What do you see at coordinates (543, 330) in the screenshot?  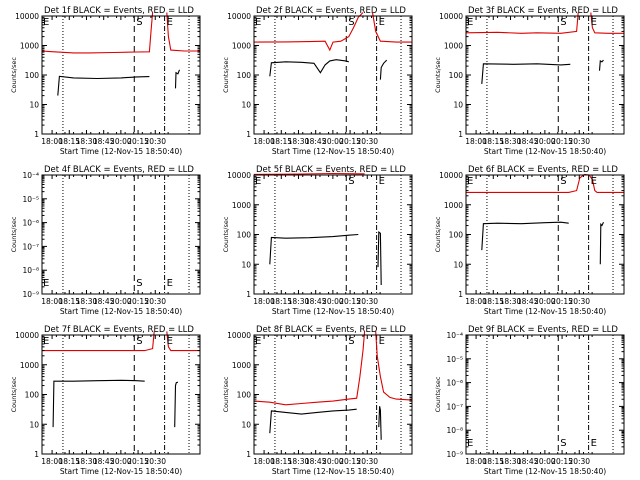 I see `panel-title: Det 9f BLACK = Events, RED = LLD` at bounding box center [543, 330].